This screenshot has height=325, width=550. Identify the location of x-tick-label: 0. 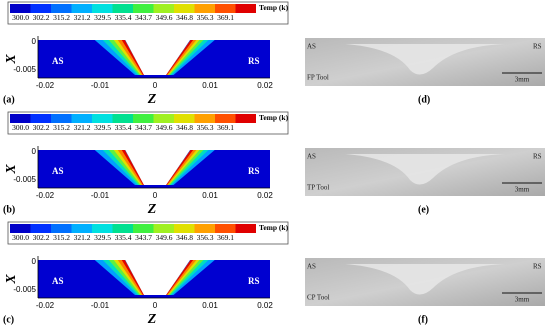
(155, 195).